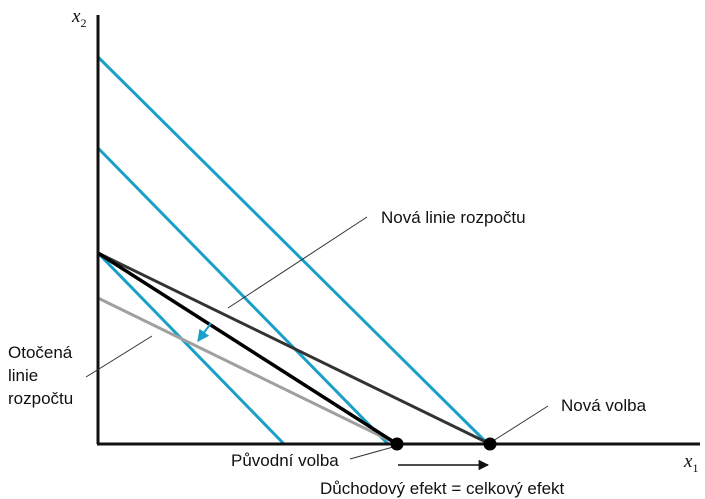 The image size is (705, 499). What do you see at coordinates (78, 18) in the screenshot?
I see `x2-axis-label: x2` at bounding box center [78, 18].